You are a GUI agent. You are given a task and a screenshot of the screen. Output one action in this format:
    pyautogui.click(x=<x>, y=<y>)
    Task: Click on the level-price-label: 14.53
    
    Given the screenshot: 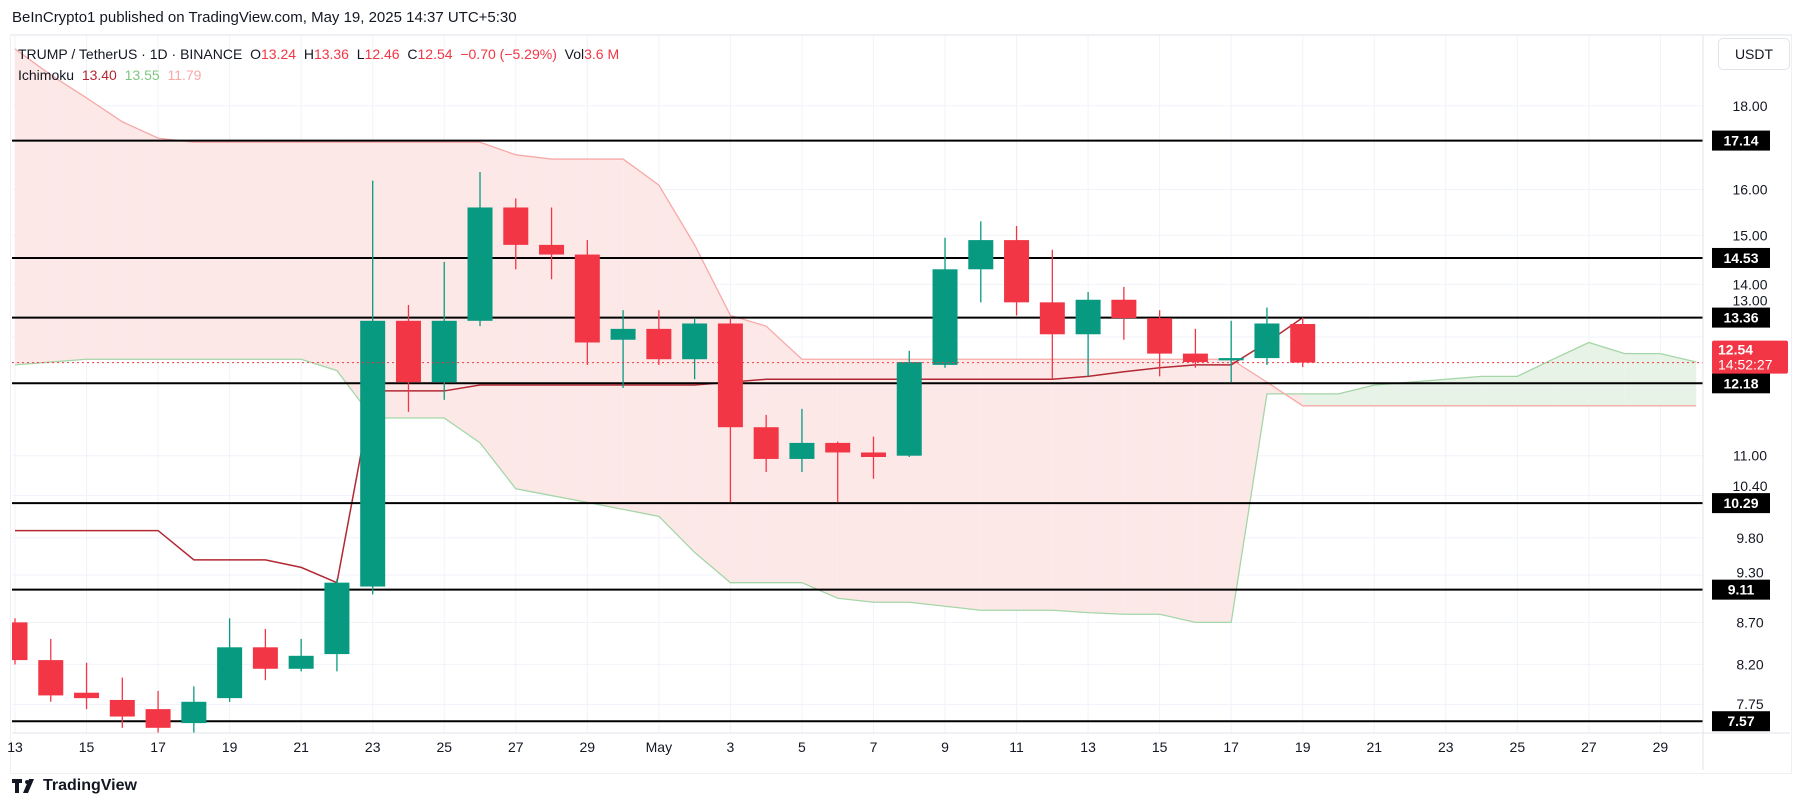 What is the action you would take?
    pyautogui.click(x=1740, y=258)
    